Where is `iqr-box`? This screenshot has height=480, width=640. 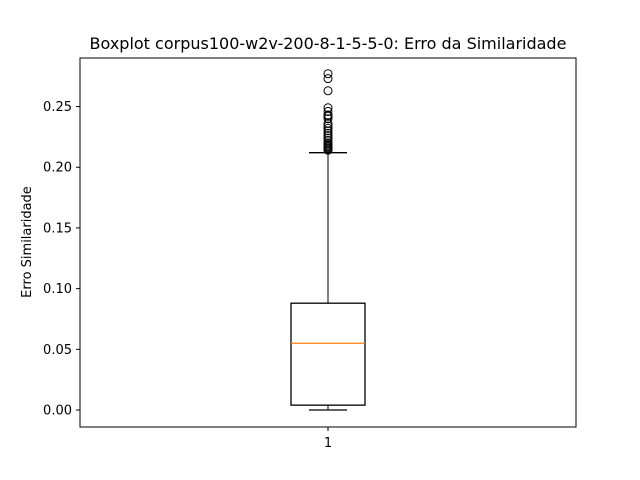 iqr-box is located at coordinates (328, 354).